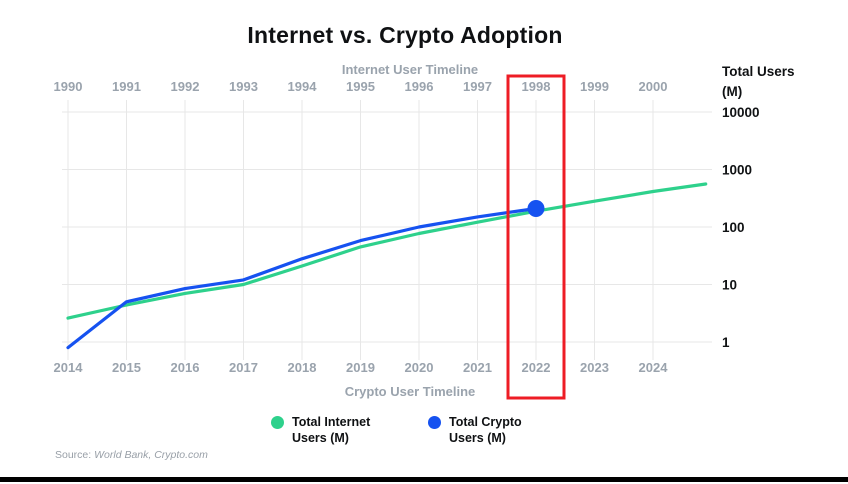 This screenshot has width=848, height=484. What do you see at coordinates (185, 86) in the screenshot?
I see `top-axis-tick: 1992` at bounding box center [185, 86].